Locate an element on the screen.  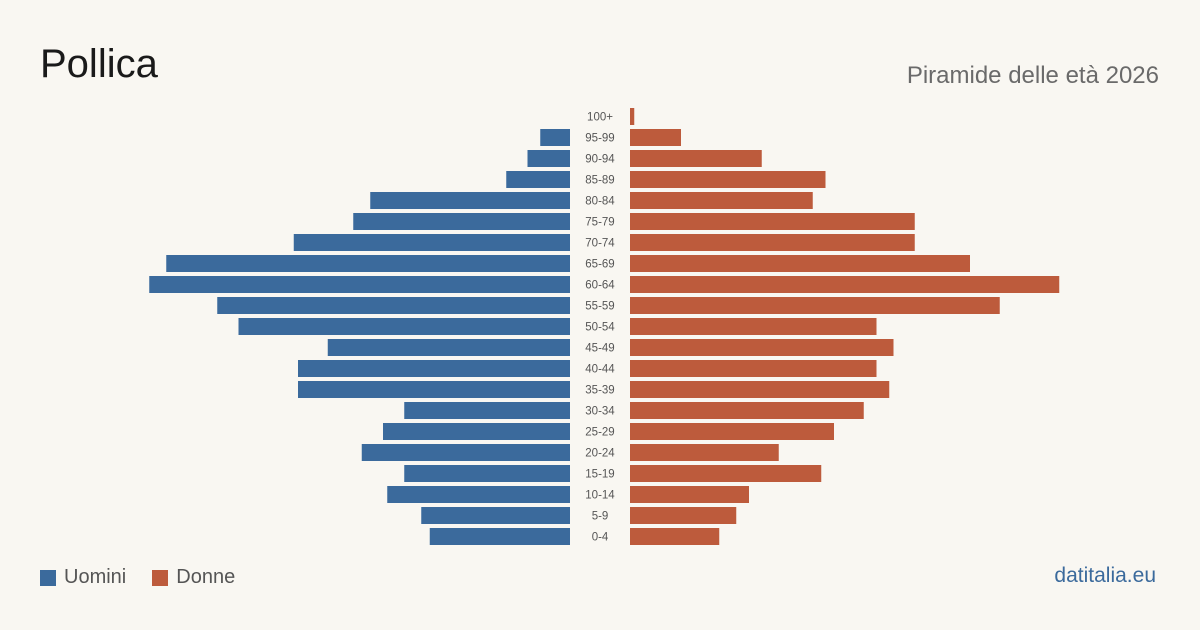
legend-label-female: Donne is located at coordinates (206, 577).